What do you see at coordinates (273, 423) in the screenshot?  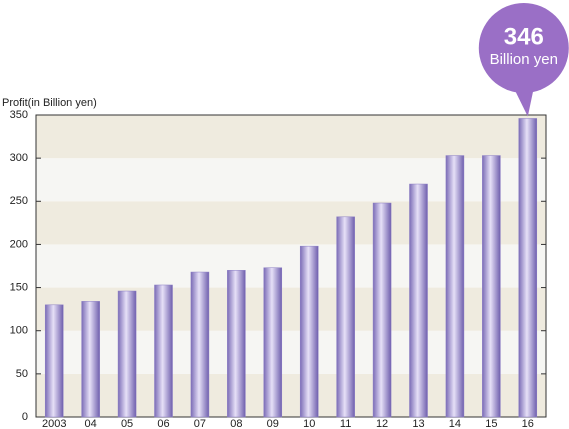 I see `x-tick-label: 09` at bounding box center [273, 423].